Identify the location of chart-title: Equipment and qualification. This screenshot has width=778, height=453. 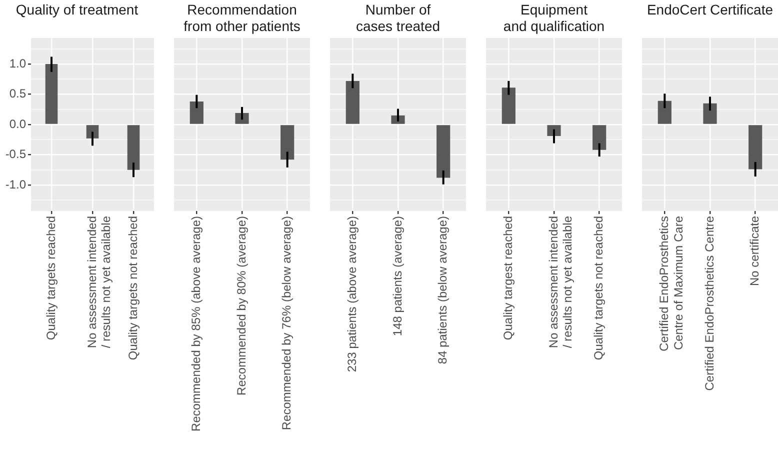
(554, 17).